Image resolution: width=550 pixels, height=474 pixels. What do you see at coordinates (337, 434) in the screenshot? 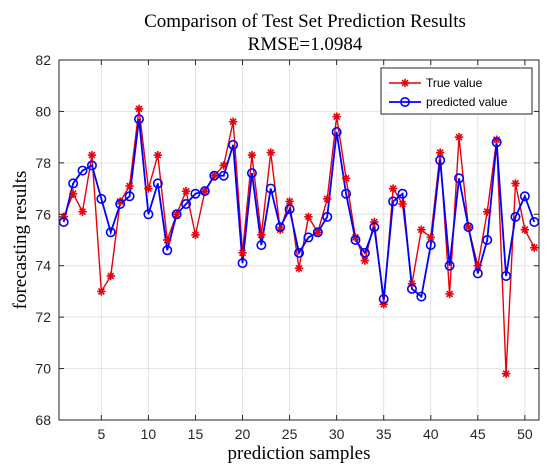
I see `x-tick-label: 30` at bounding box center [337, 434].